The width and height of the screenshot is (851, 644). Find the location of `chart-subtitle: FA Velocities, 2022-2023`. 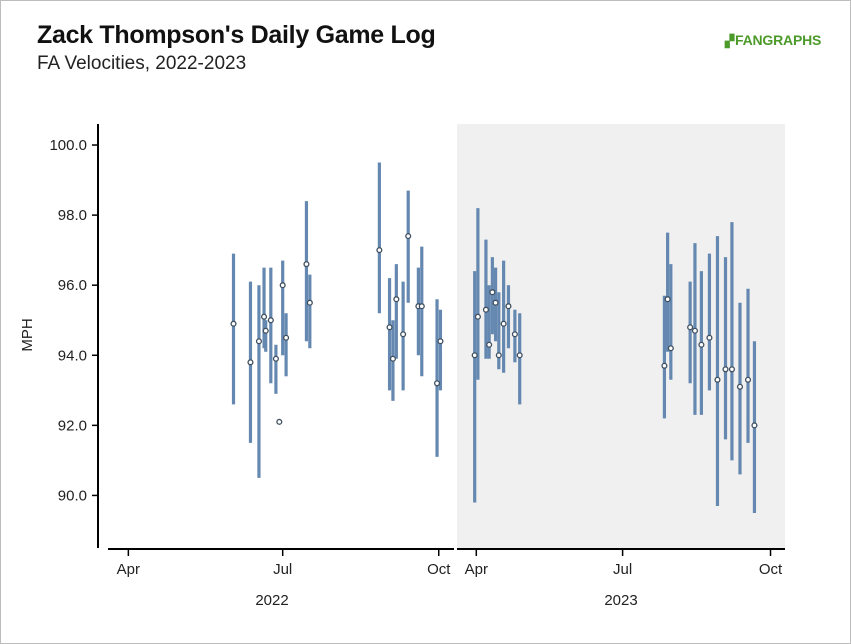

chart-subtitle: FA Velocities, 2022-2023 is located at coordinates (142, 63).